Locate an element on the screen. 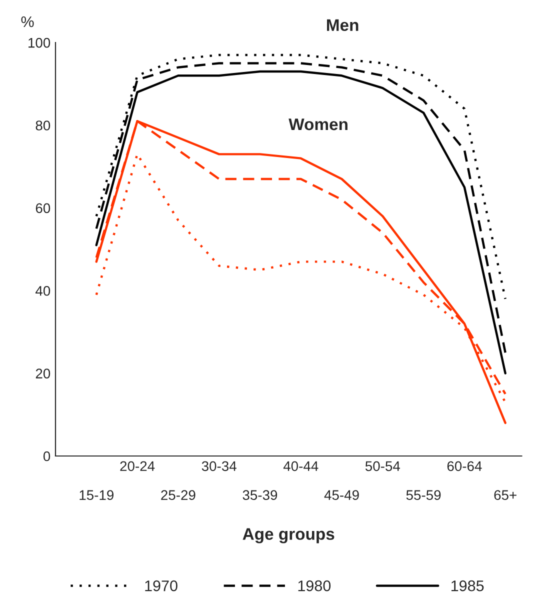 Image resolution: width=555 pixels, height=608 pixels. x-tick-label: 35-39 is located at coordinates (260, 495).